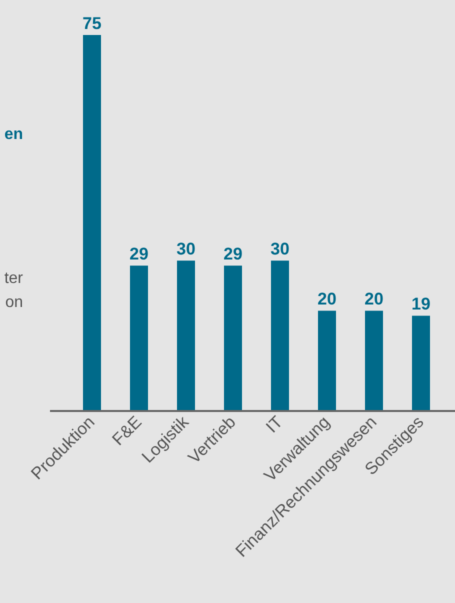  What do you see at coordinates (13, 134) in the screenshot?
I see `text: en` at bounding box center [13, 134].